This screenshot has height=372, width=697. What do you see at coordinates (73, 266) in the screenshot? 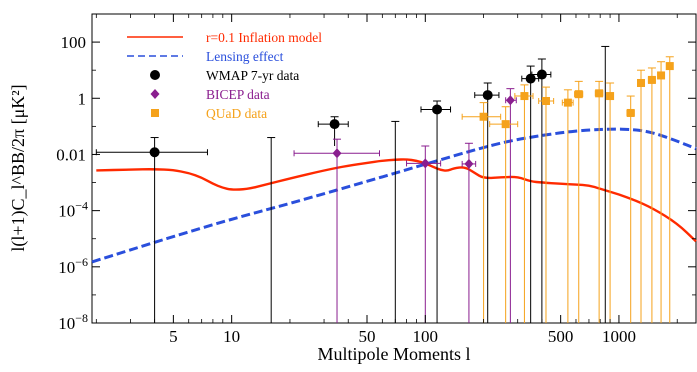
I see `y-tick-label: 10⁻⁶` at bounding box center [73, 266].